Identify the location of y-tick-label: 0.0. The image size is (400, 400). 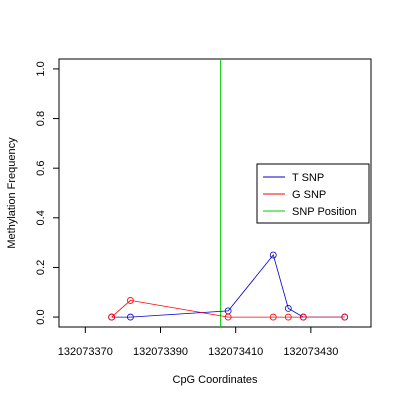
(41, 316).